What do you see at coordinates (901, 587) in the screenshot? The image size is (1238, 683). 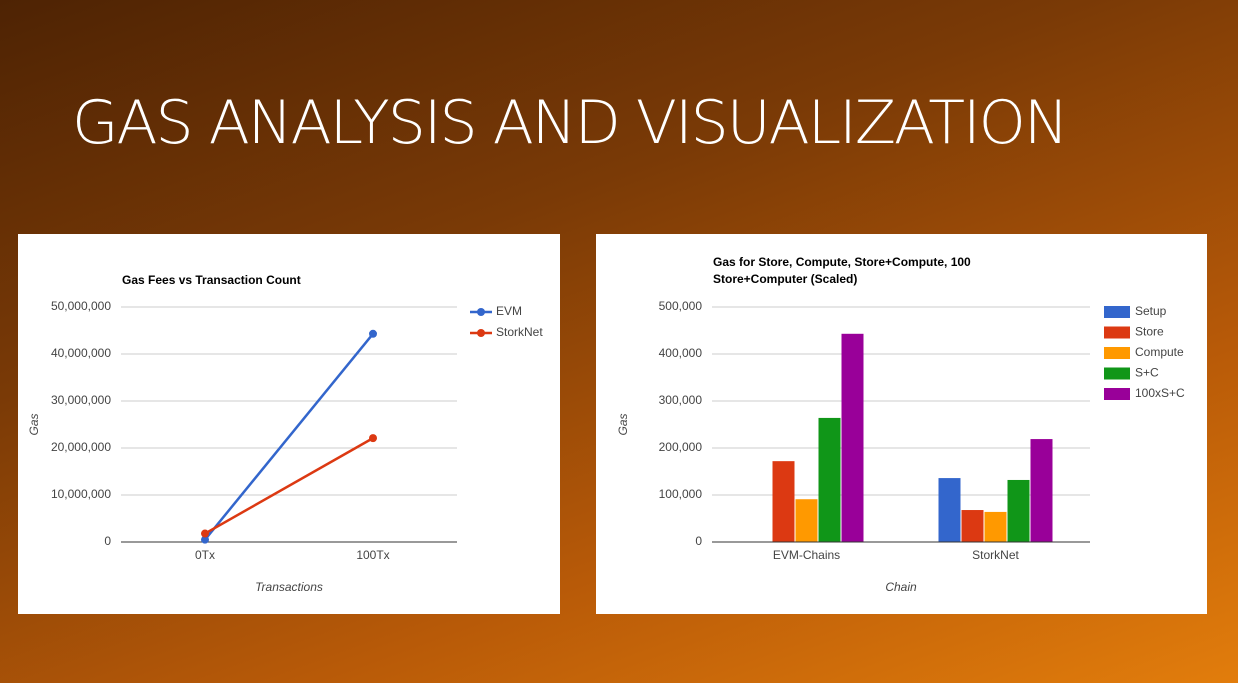 I see `x-axis-label: Chain` at bounding box center [901, 587].